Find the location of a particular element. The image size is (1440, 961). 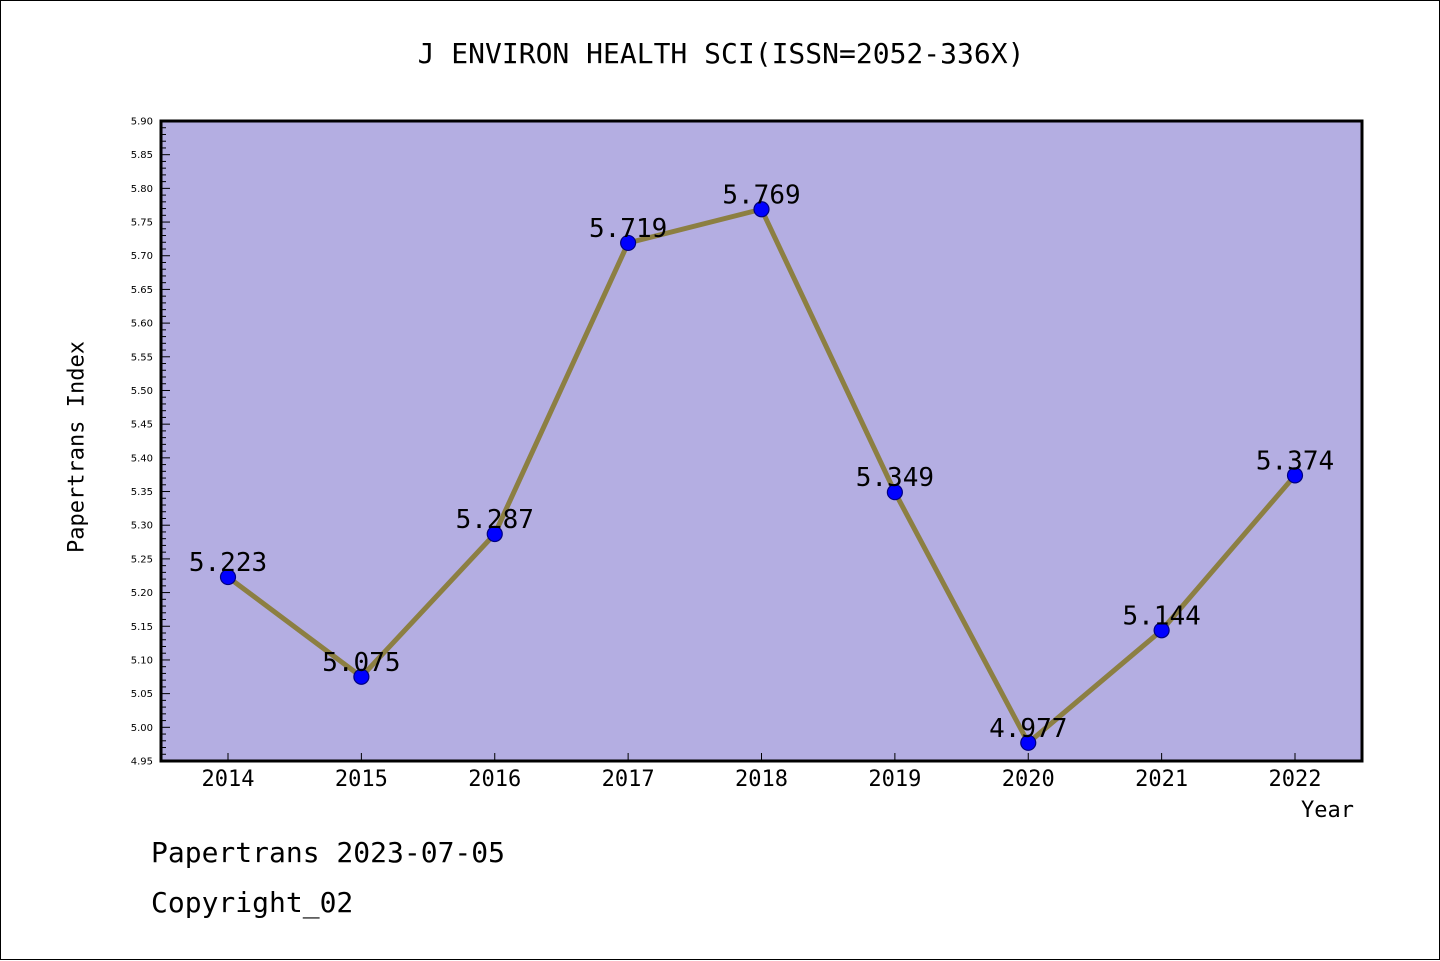

y-tick-label: 5.65 is located at coordinates (142, 290).